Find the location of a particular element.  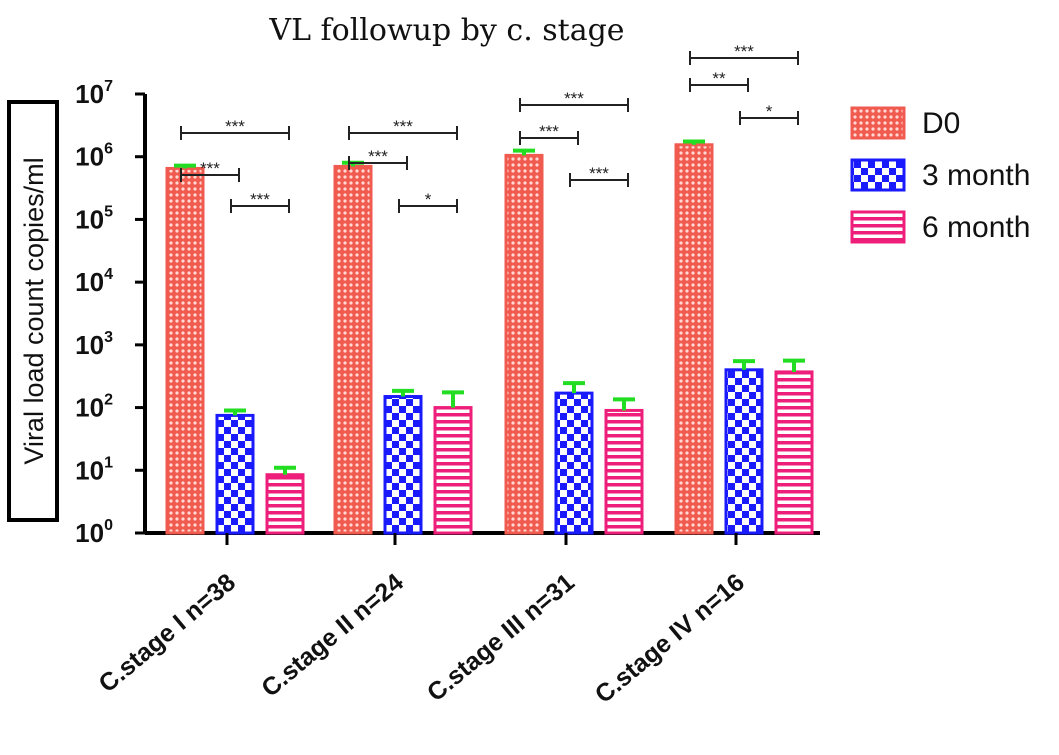

legend-label: 3 month is located at coordinates (976, 175).